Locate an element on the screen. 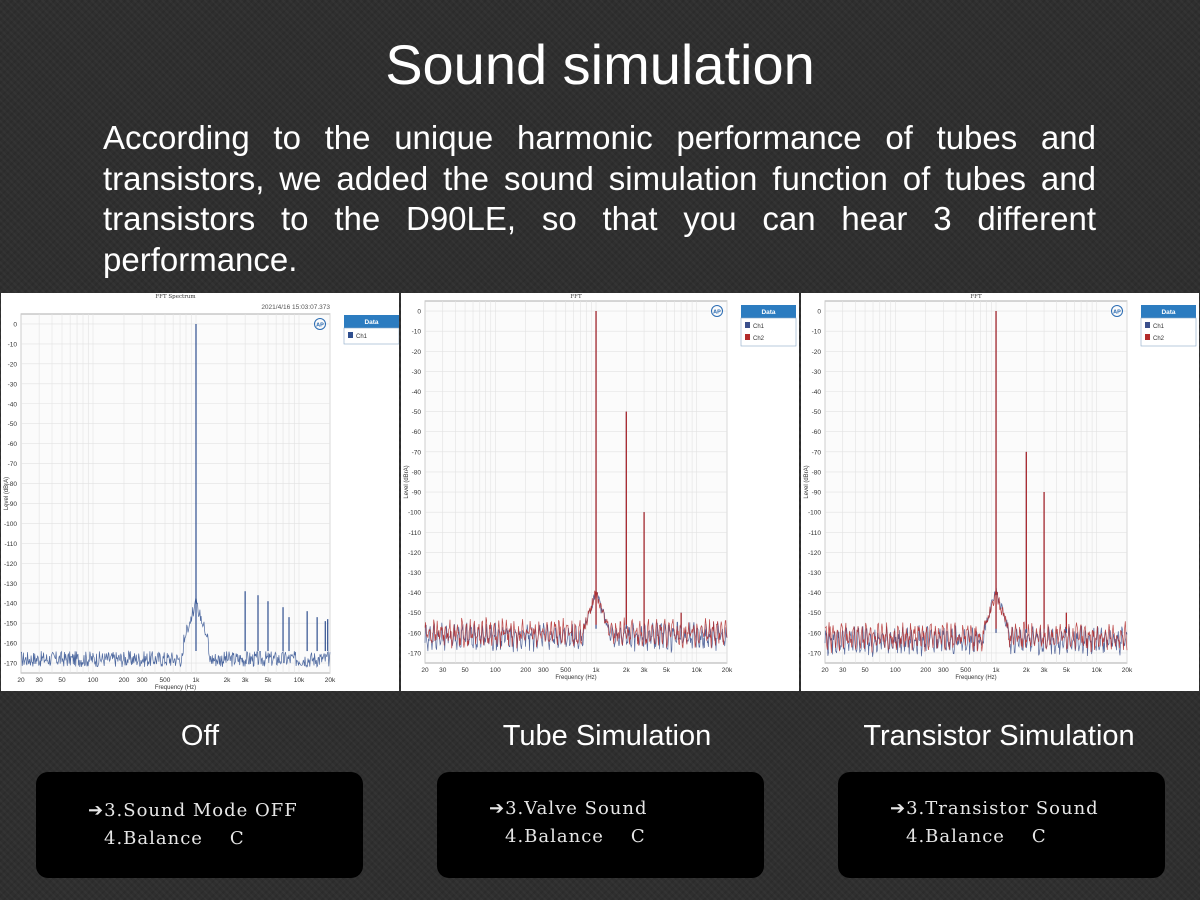  lcd-line-sound-mode: ➔3.Valve Sound is located at coordinates (568, 808).